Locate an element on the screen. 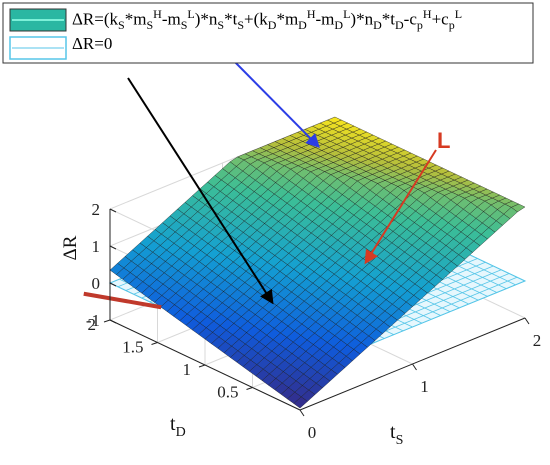 The image size is (550, 465). y-axis-label: tD is located at coordinates (178, 426).